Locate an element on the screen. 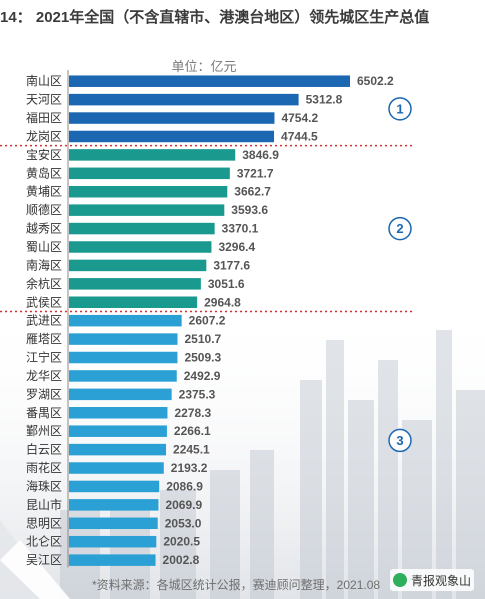 Image resolution: width=485 pixels, height=599 pixels. value-label: 3721.7 is located at coordinates (255, 173).